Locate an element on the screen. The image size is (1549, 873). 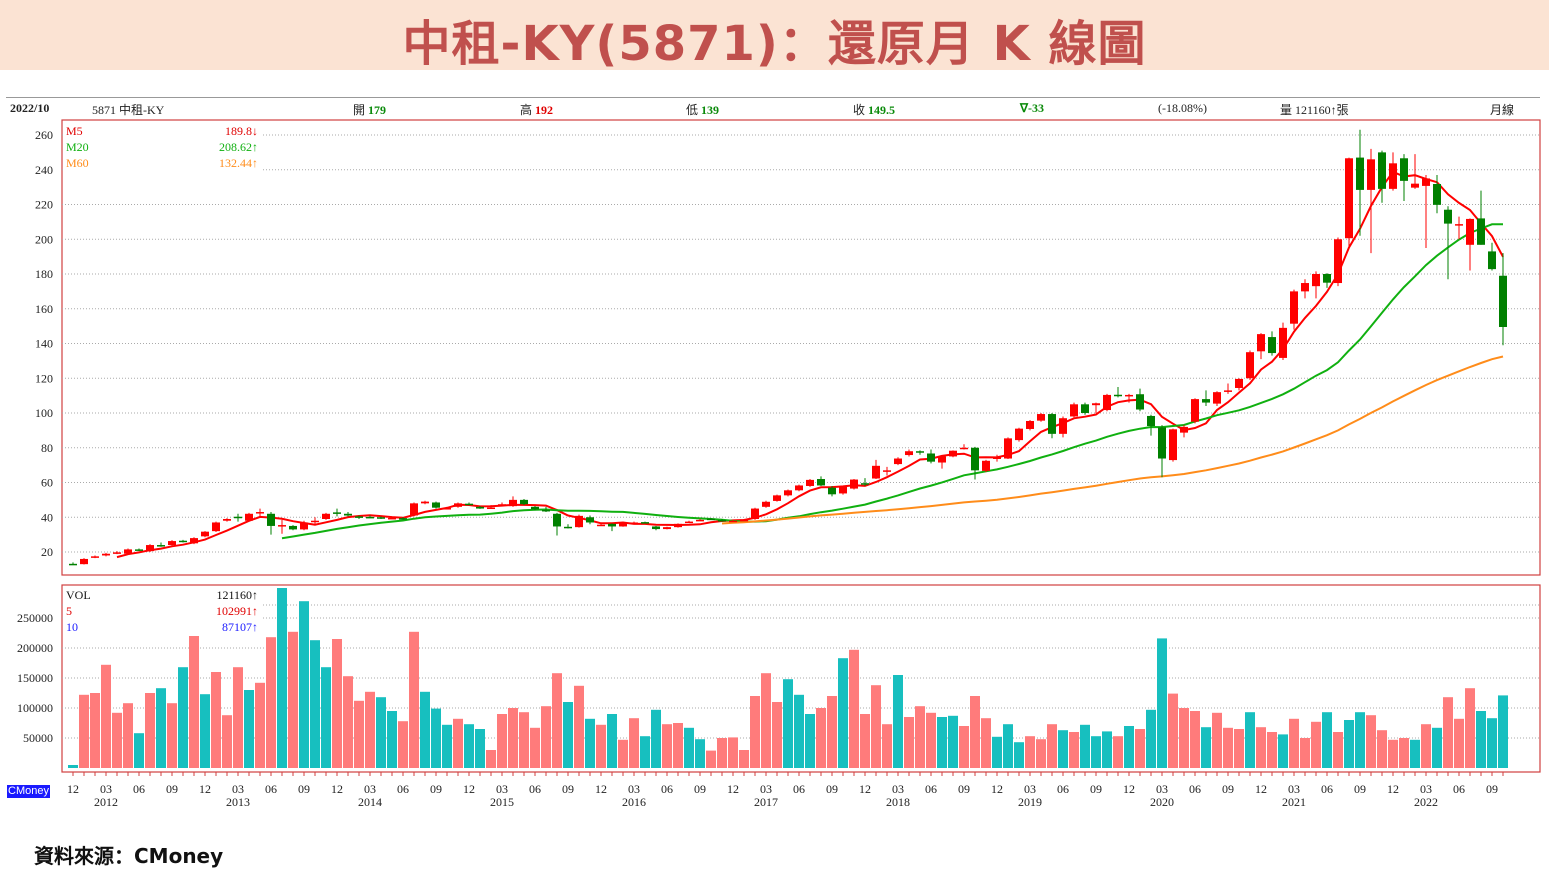
data-source: 資料來源：CMoney is located at coordinates (129, 856).